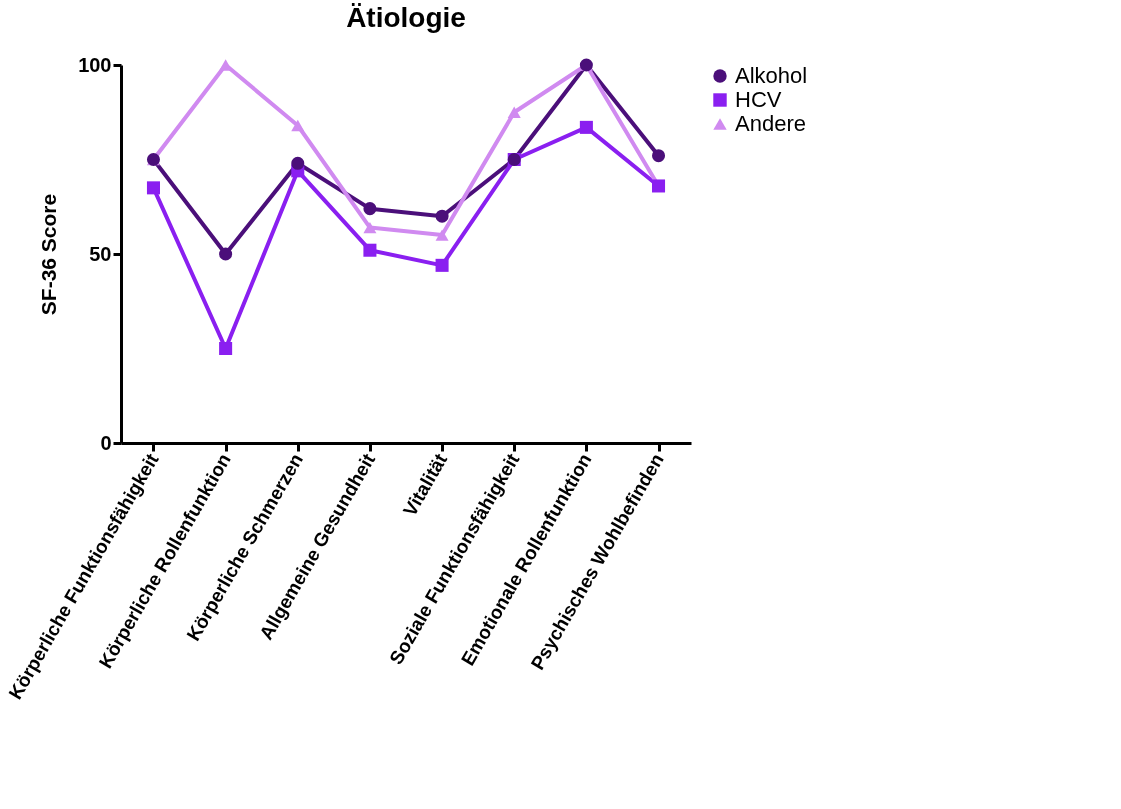  Describe the element at coordinates (771, 75) in the screenshot. I see `legend-label: Alkohol` at that location.